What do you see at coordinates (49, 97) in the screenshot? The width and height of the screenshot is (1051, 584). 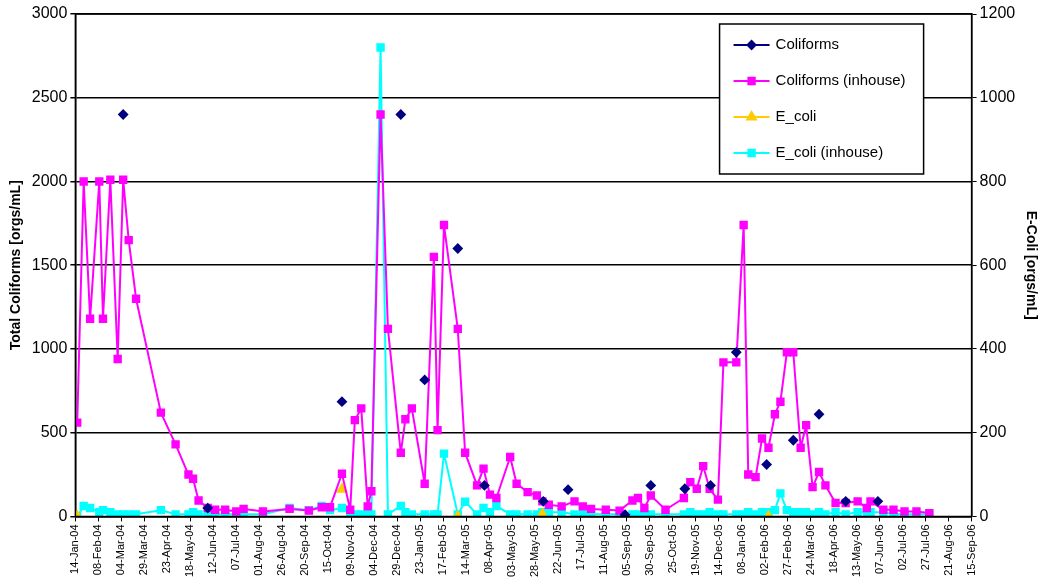 I see `y-tick-label: 2500` at bounding box center [49, 97].